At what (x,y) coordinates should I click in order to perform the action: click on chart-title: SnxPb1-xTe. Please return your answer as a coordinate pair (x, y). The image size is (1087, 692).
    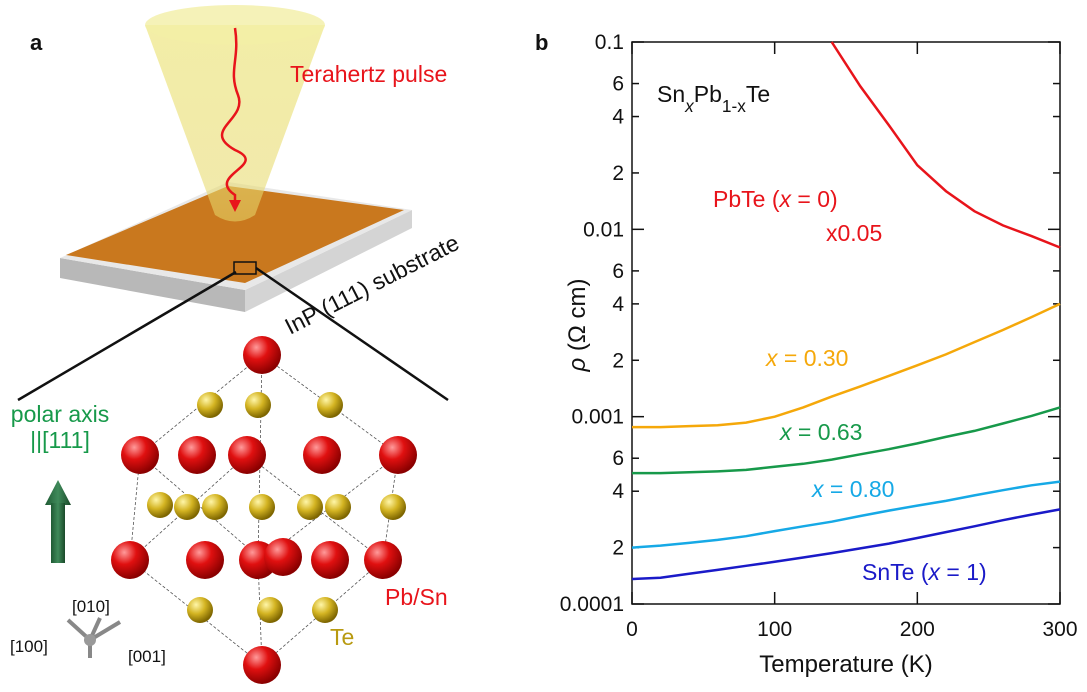
    Looking at the image, I should click on (713, 98).